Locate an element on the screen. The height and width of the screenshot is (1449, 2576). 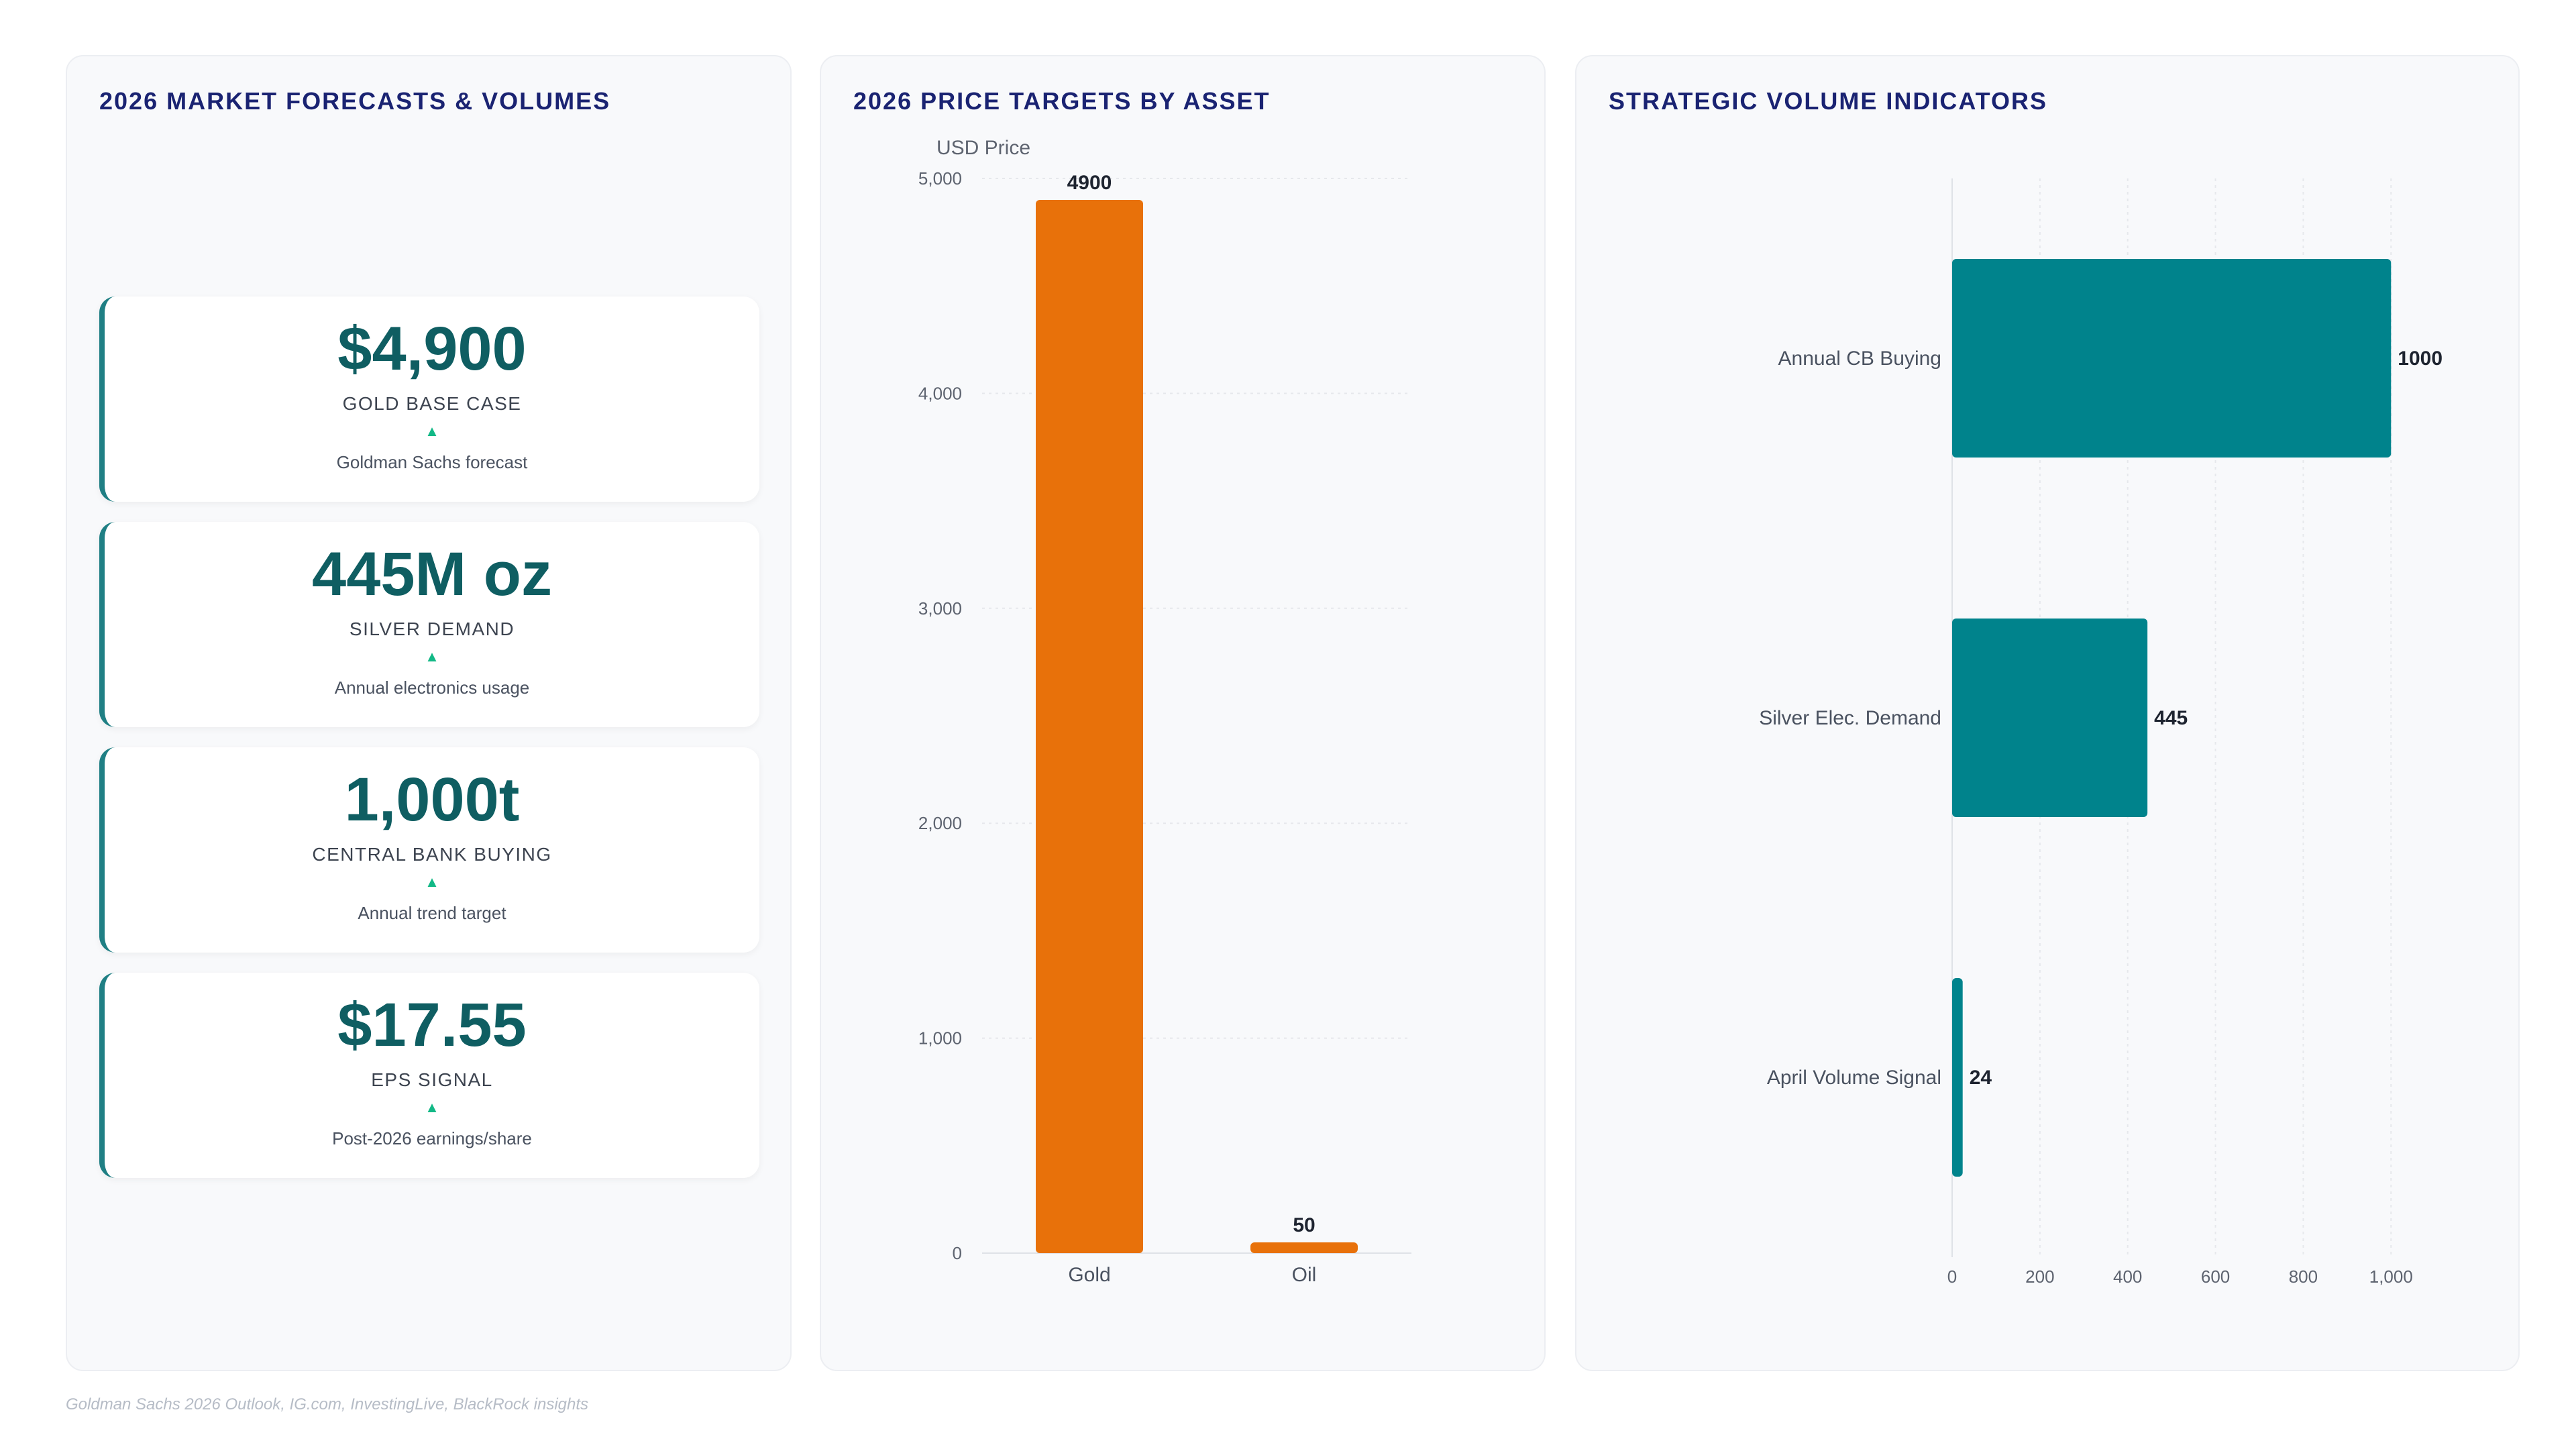
bar-value-label: 1000 is located at coordinates (2420, 358).